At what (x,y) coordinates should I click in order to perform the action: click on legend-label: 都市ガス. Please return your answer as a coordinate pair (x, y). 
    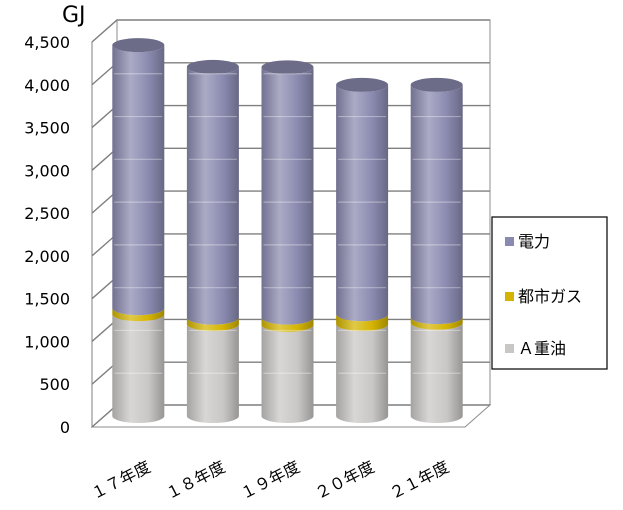
    Looking at the image, I should click on (550, 296).